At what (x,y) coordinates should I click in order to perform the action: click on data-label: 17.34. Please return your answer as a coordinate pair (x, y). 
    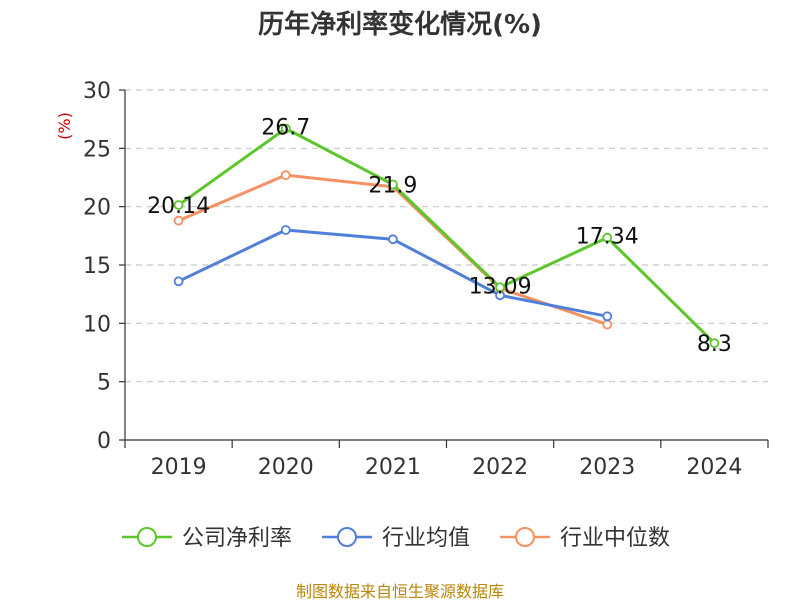
    Looking at the image, I should click on (607, 237).